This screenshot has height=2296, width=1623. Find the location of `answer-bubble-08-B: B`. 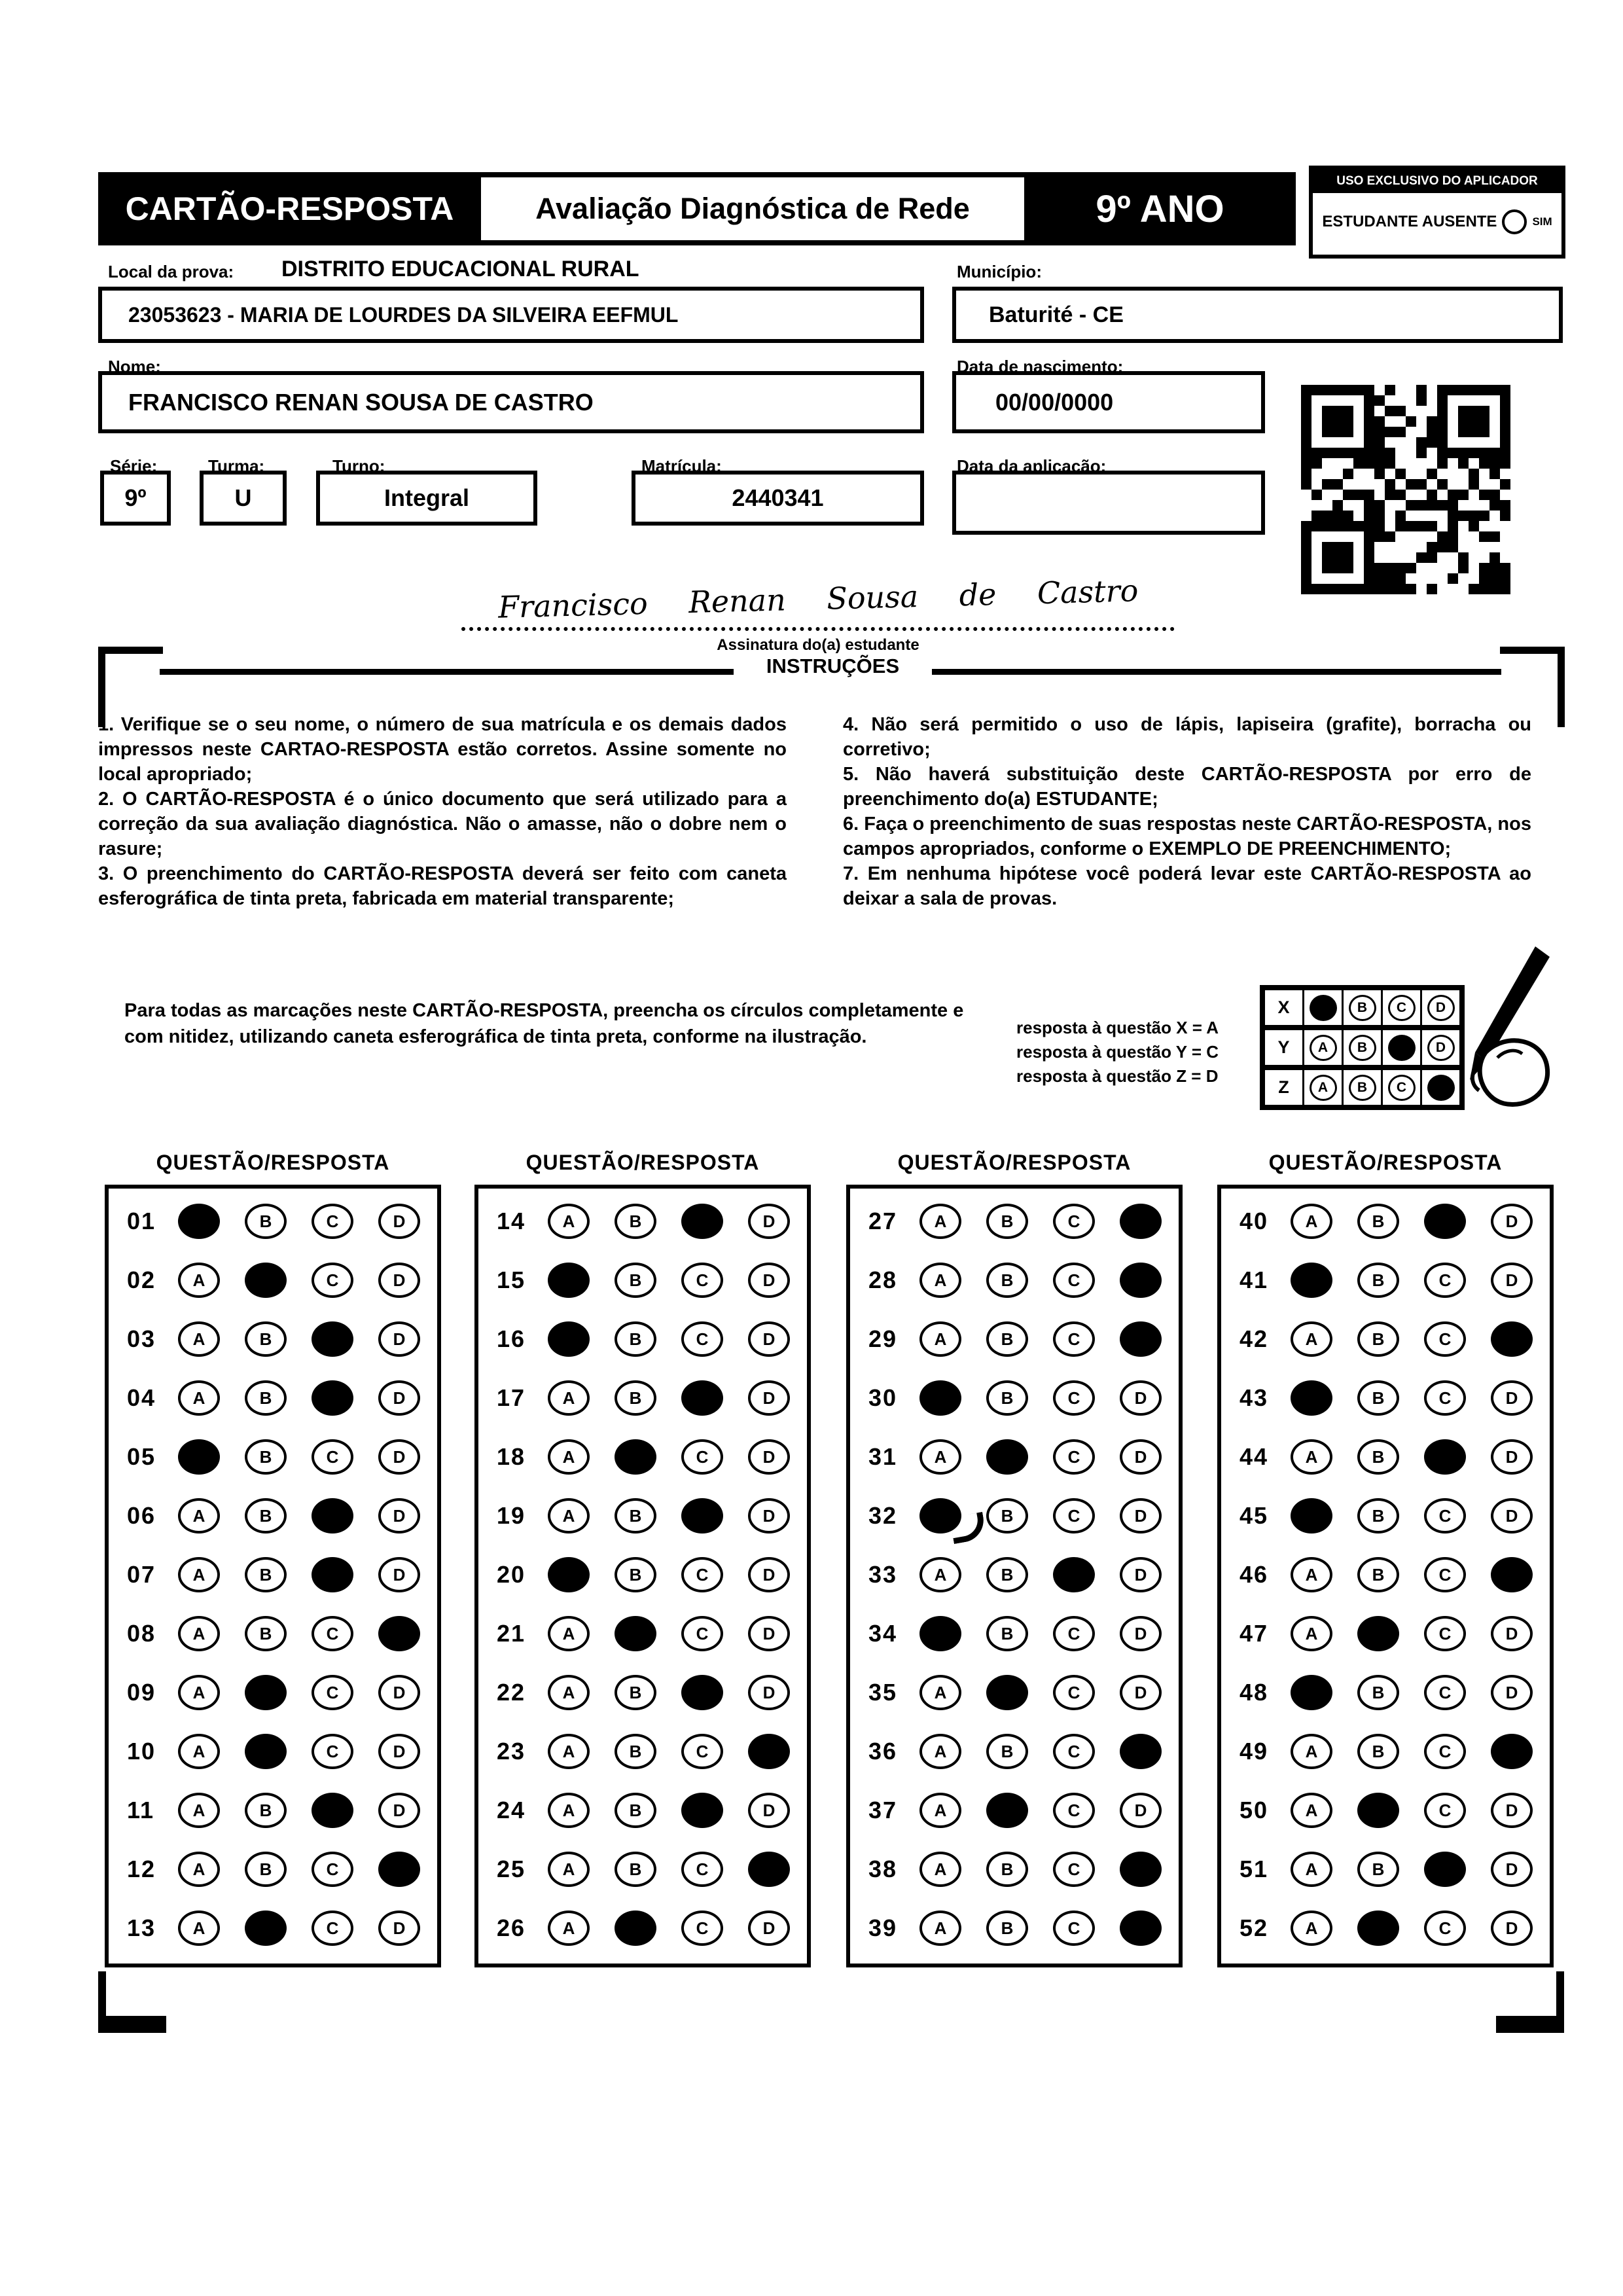

answer-bubble-08-B: B is located at coordinates (266, 1633).